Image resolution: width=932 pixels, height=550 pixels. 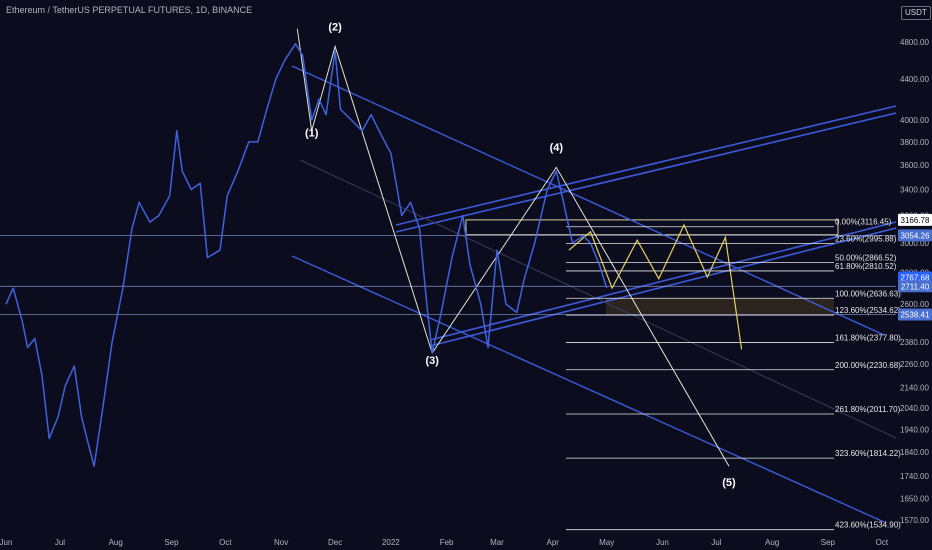 I want to click on fib-level-label: 50.00%(2866.52), so click(x=866, y=257).